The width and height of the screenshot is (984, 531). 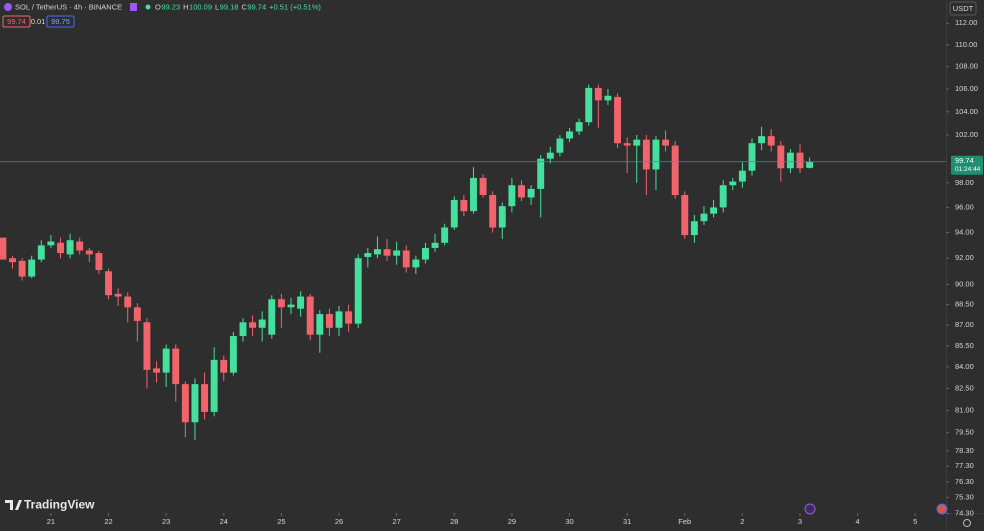 What do you see at coordinates (964, 284) in the screenshot?
I see `y-tick-label: 90.00` at bounding box center [964, 284].